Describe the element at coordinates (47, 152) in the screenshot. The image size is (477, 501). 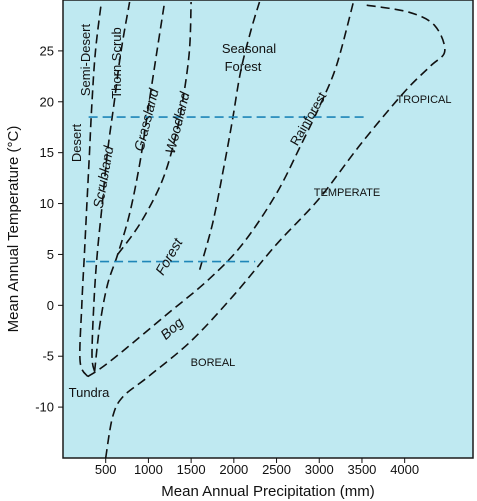
I see `y-tick-label: 15` at that location.